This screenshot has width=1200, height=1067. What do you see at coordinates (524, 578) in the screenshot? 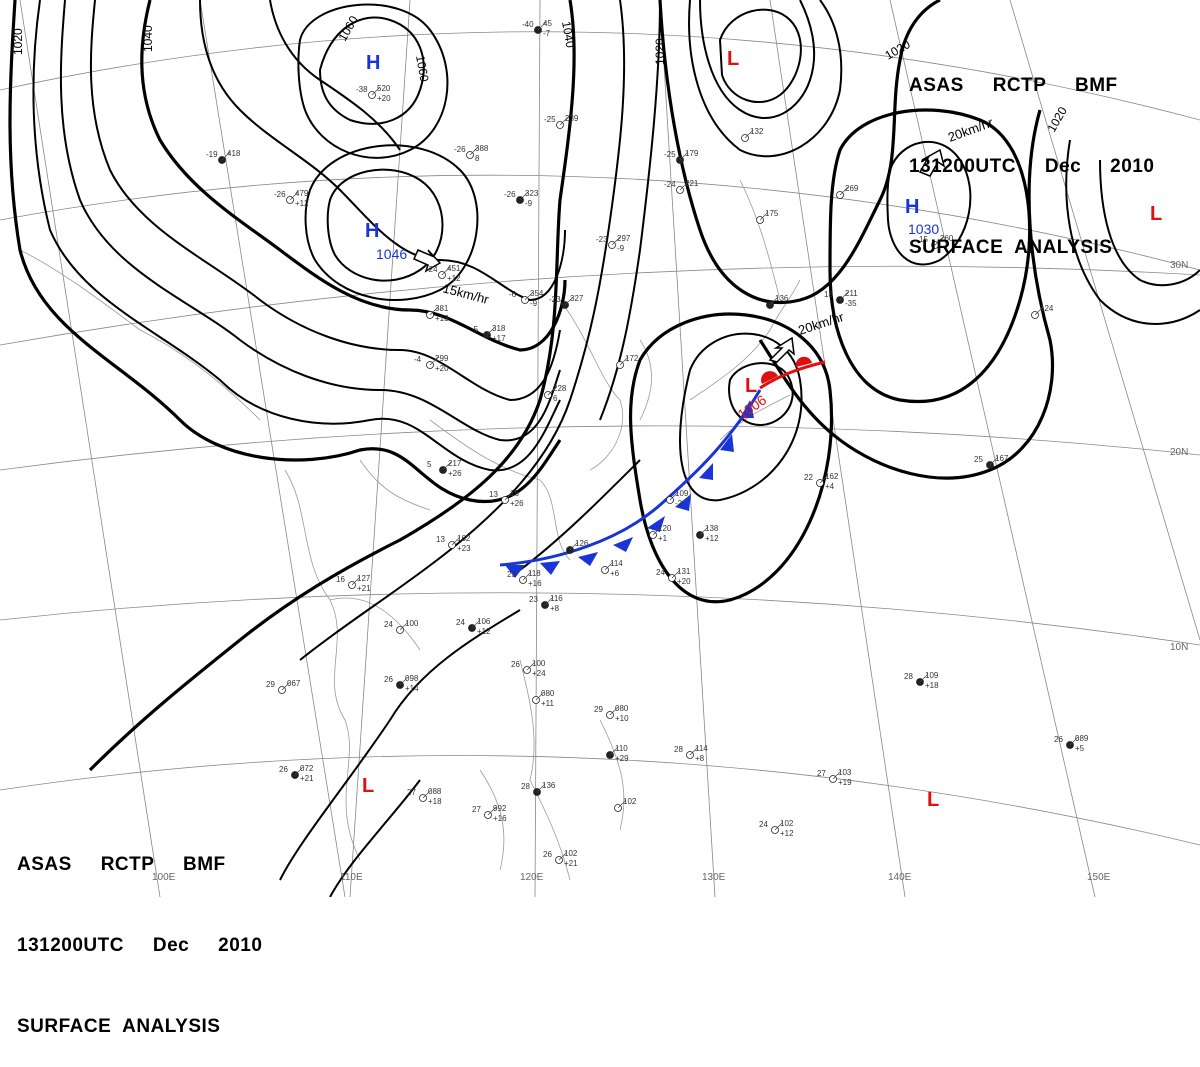
I see `station-plot: 23 118+16` at bounding box center [524, 578].